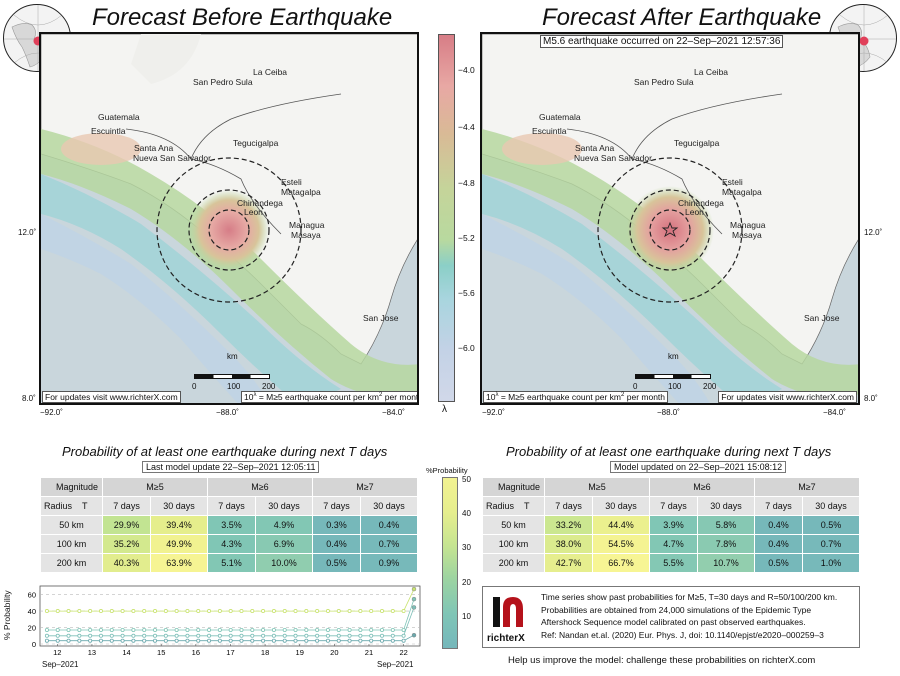 The image size is (900, 676). Describe the element at coordinates (307, 225) in the screenshot. I see `city-managua: Managua` at that location.